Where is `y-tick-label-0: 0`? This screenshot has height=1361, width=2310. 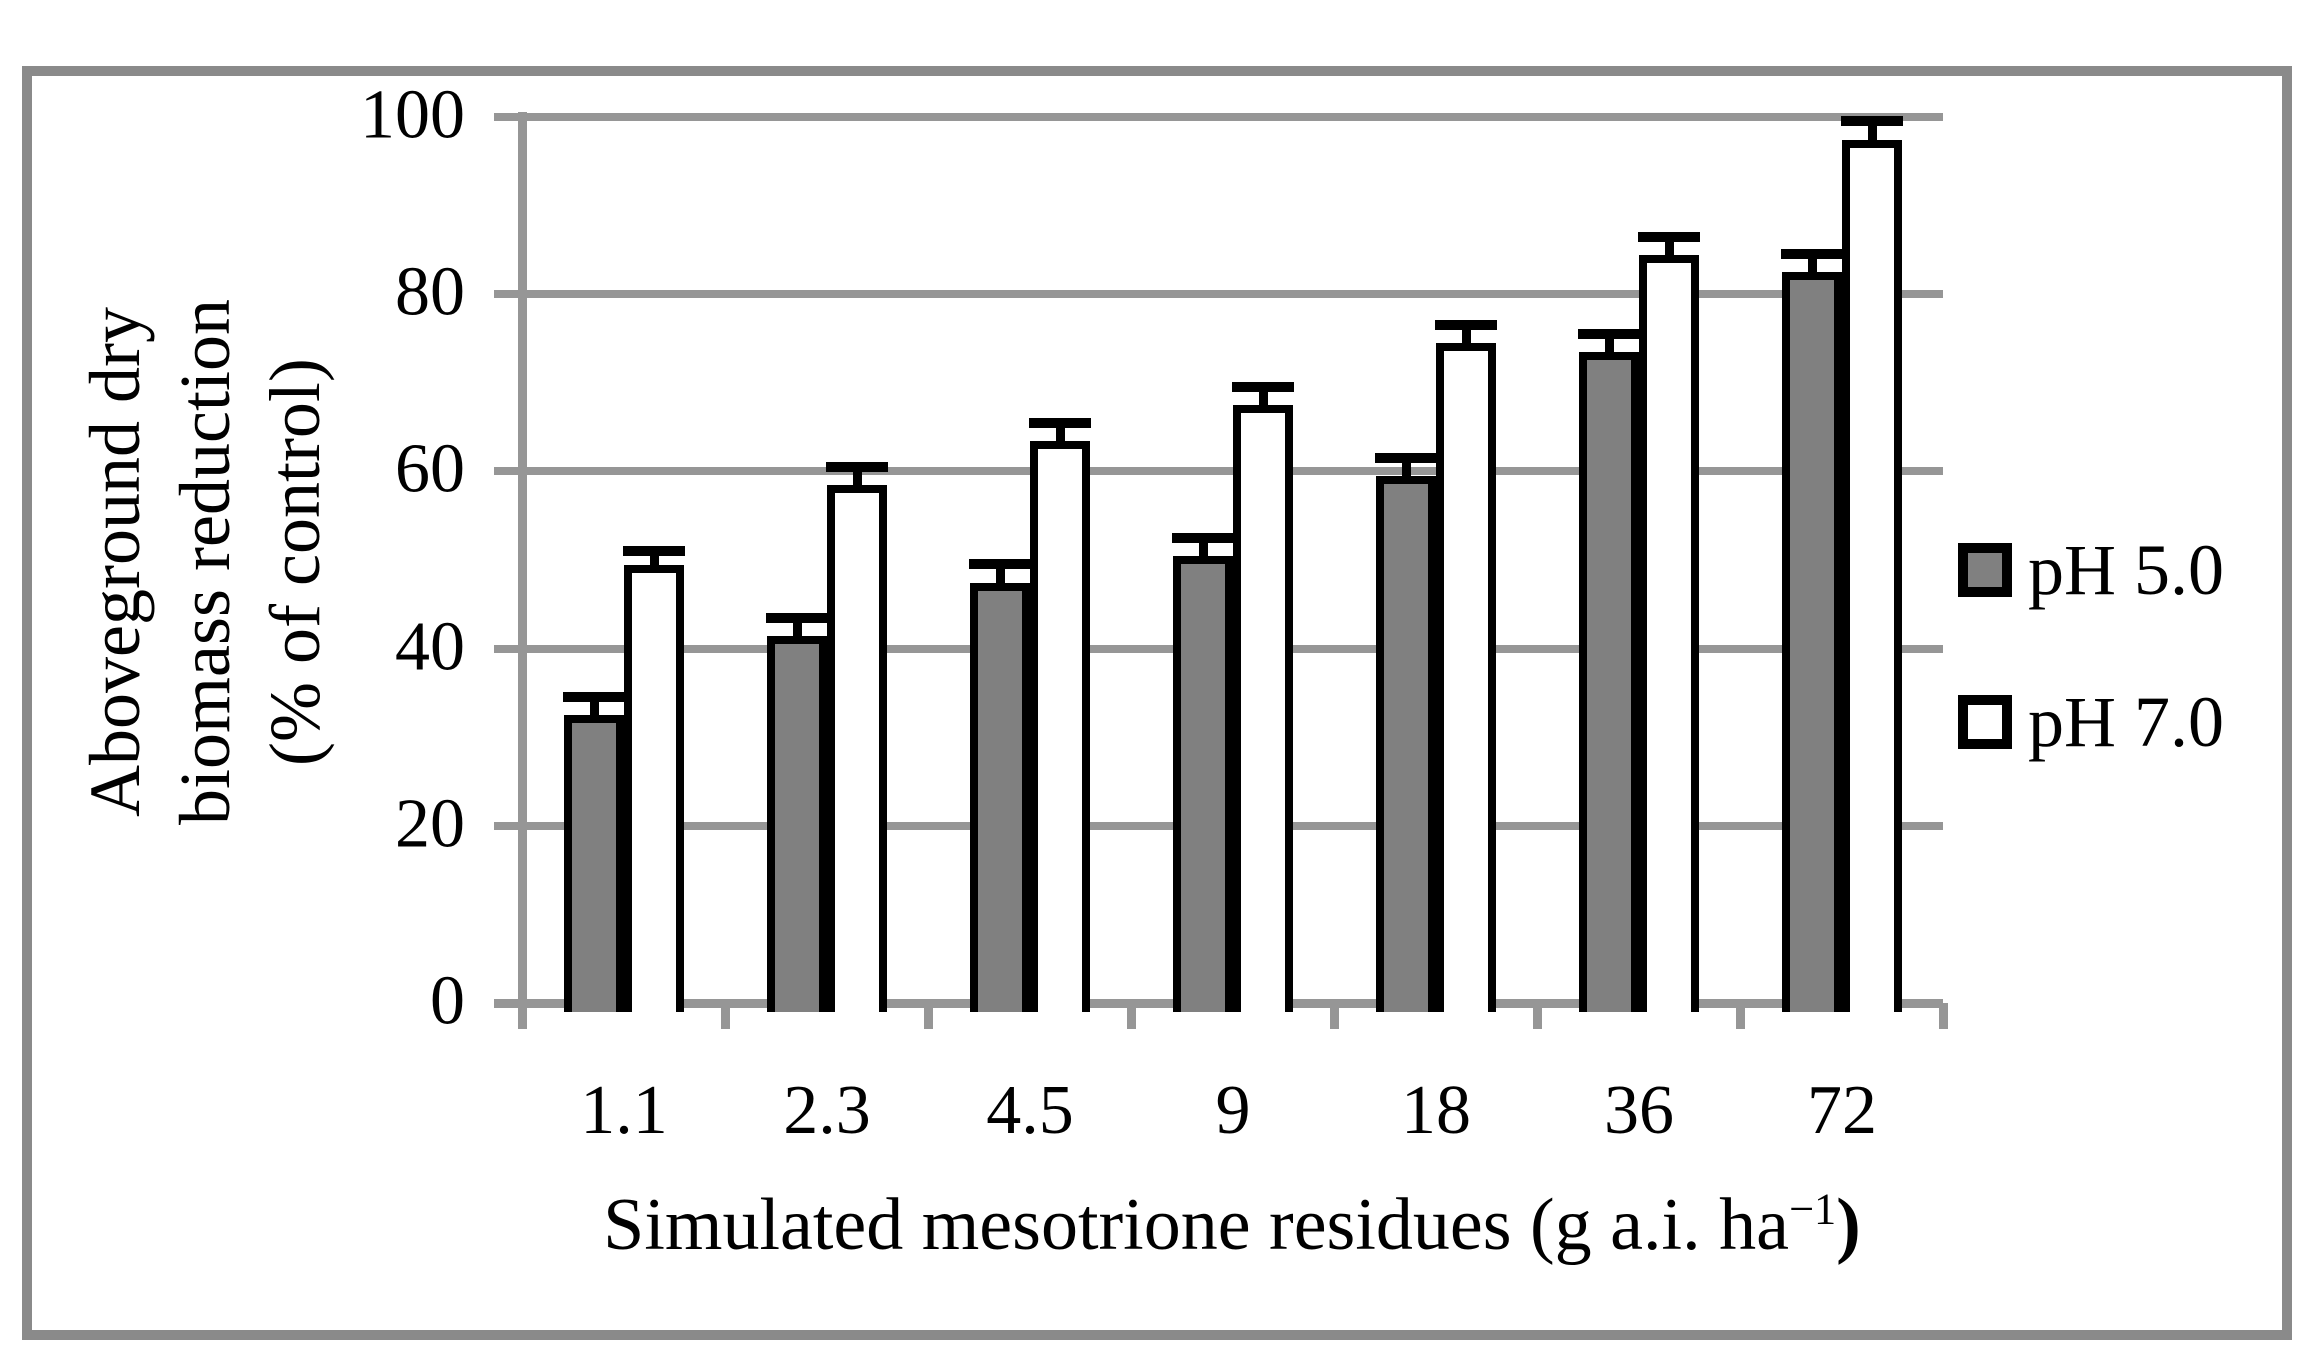
y-tick-label-0: 0 is located at coordinates (447, 1001).